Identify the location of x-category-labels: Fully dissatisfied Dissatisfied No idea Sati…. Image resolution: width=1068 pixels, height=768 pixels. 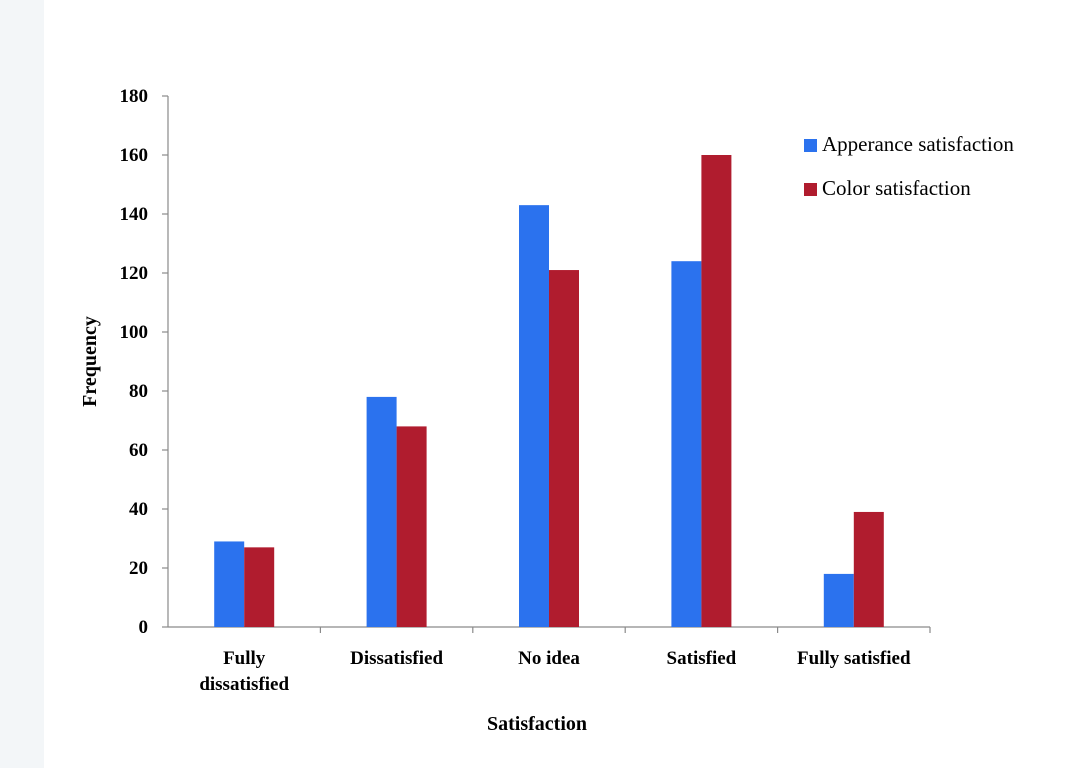
(565, 661).